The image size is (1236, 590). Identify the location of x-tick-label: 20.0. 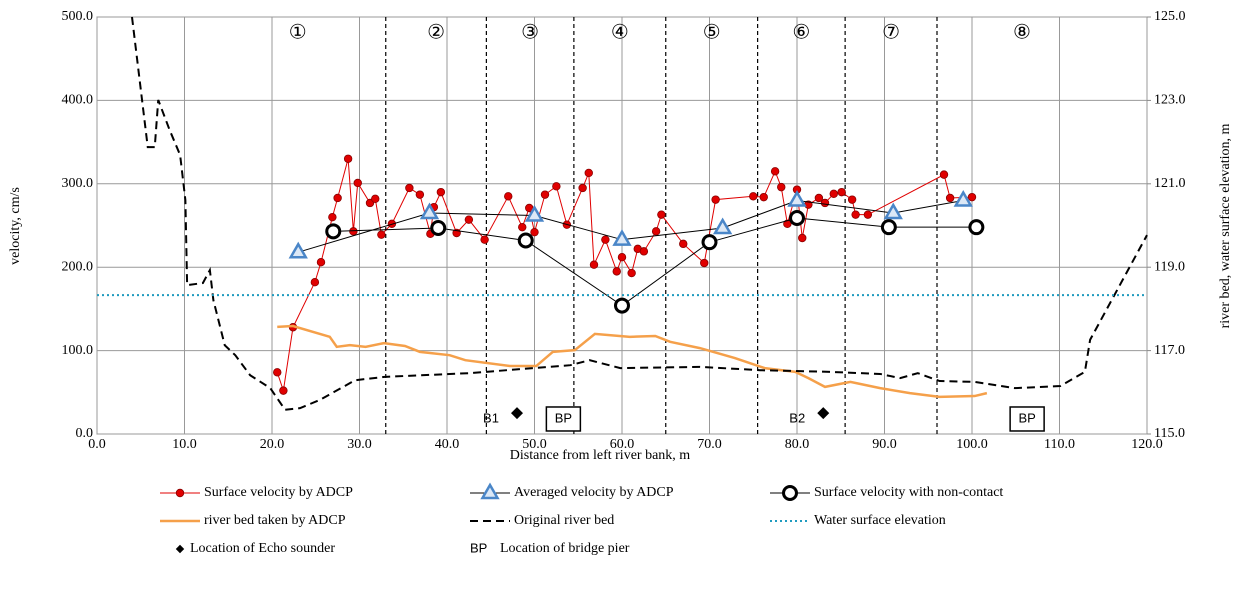
(272, 444).